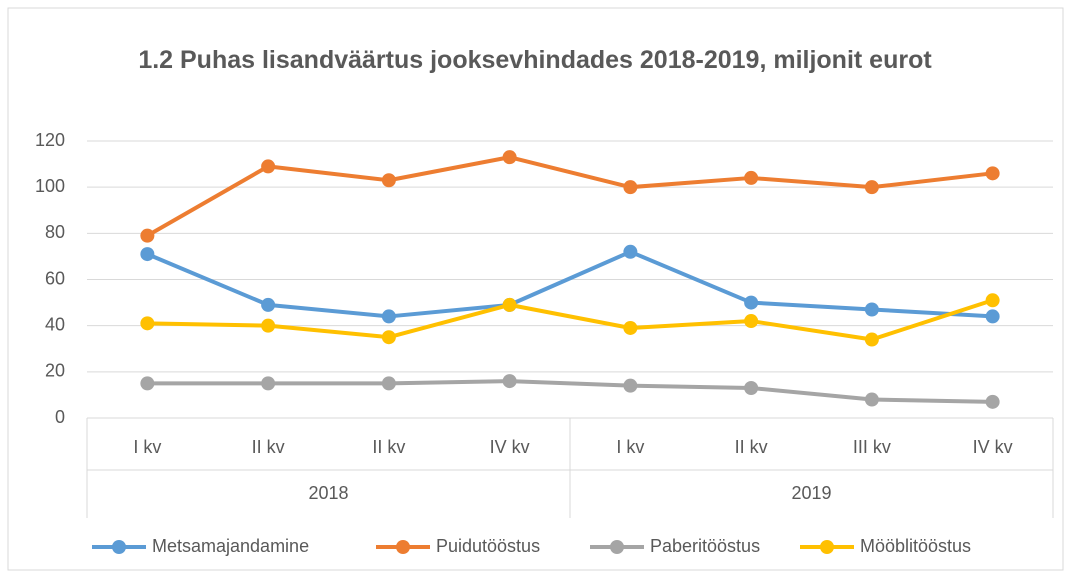  I want to click on legend-label: Mööblitööstus, so click(915, 546).